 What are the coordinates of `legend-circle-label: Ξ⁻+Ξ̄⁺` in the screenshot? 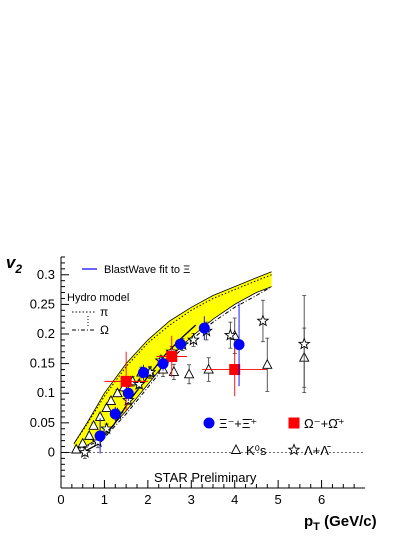 It's located at (238, 423).